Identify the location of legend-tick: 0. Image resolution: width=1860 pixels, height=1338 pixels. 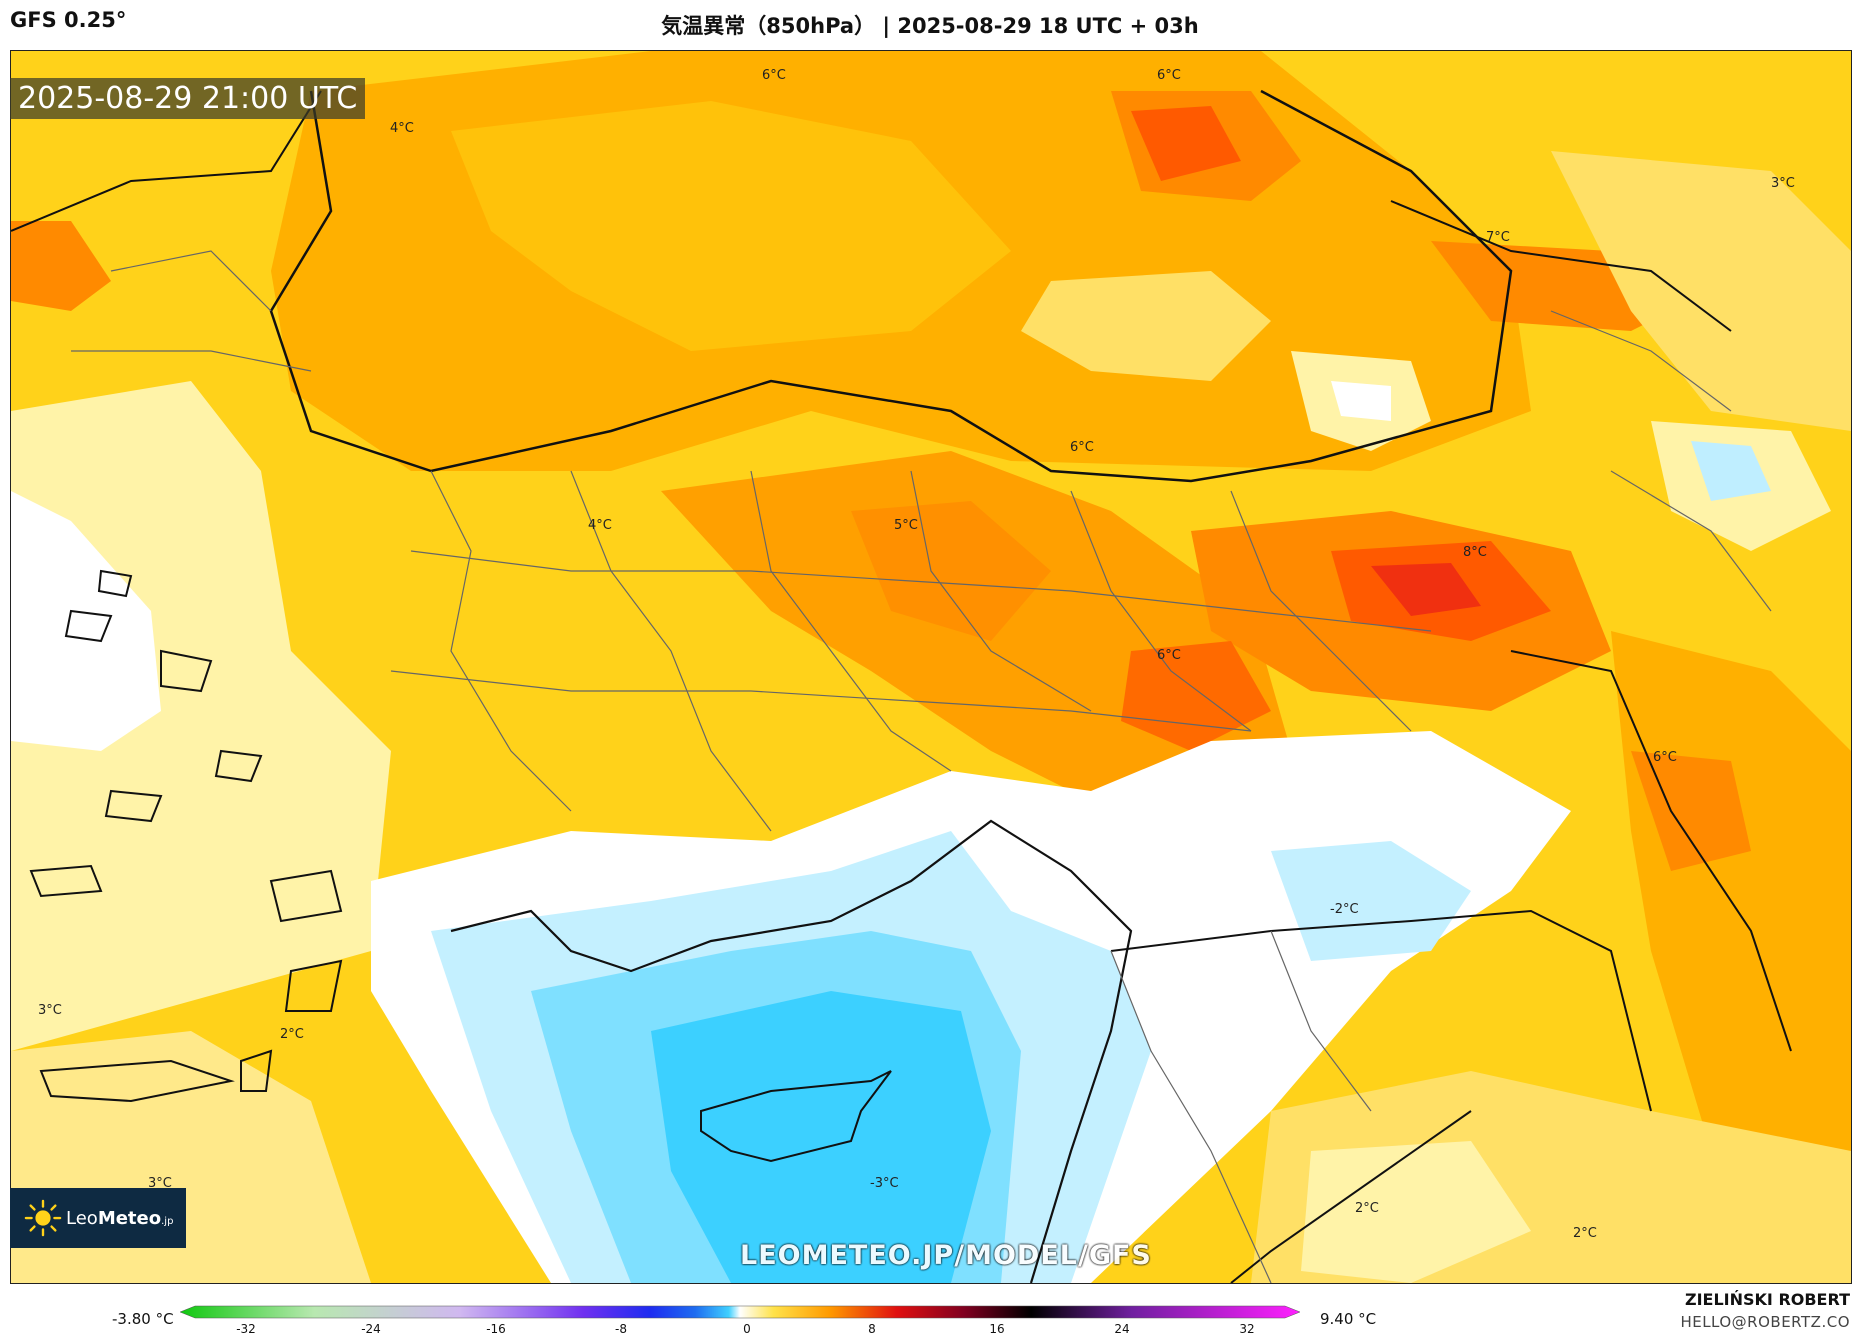
(747, 1329).